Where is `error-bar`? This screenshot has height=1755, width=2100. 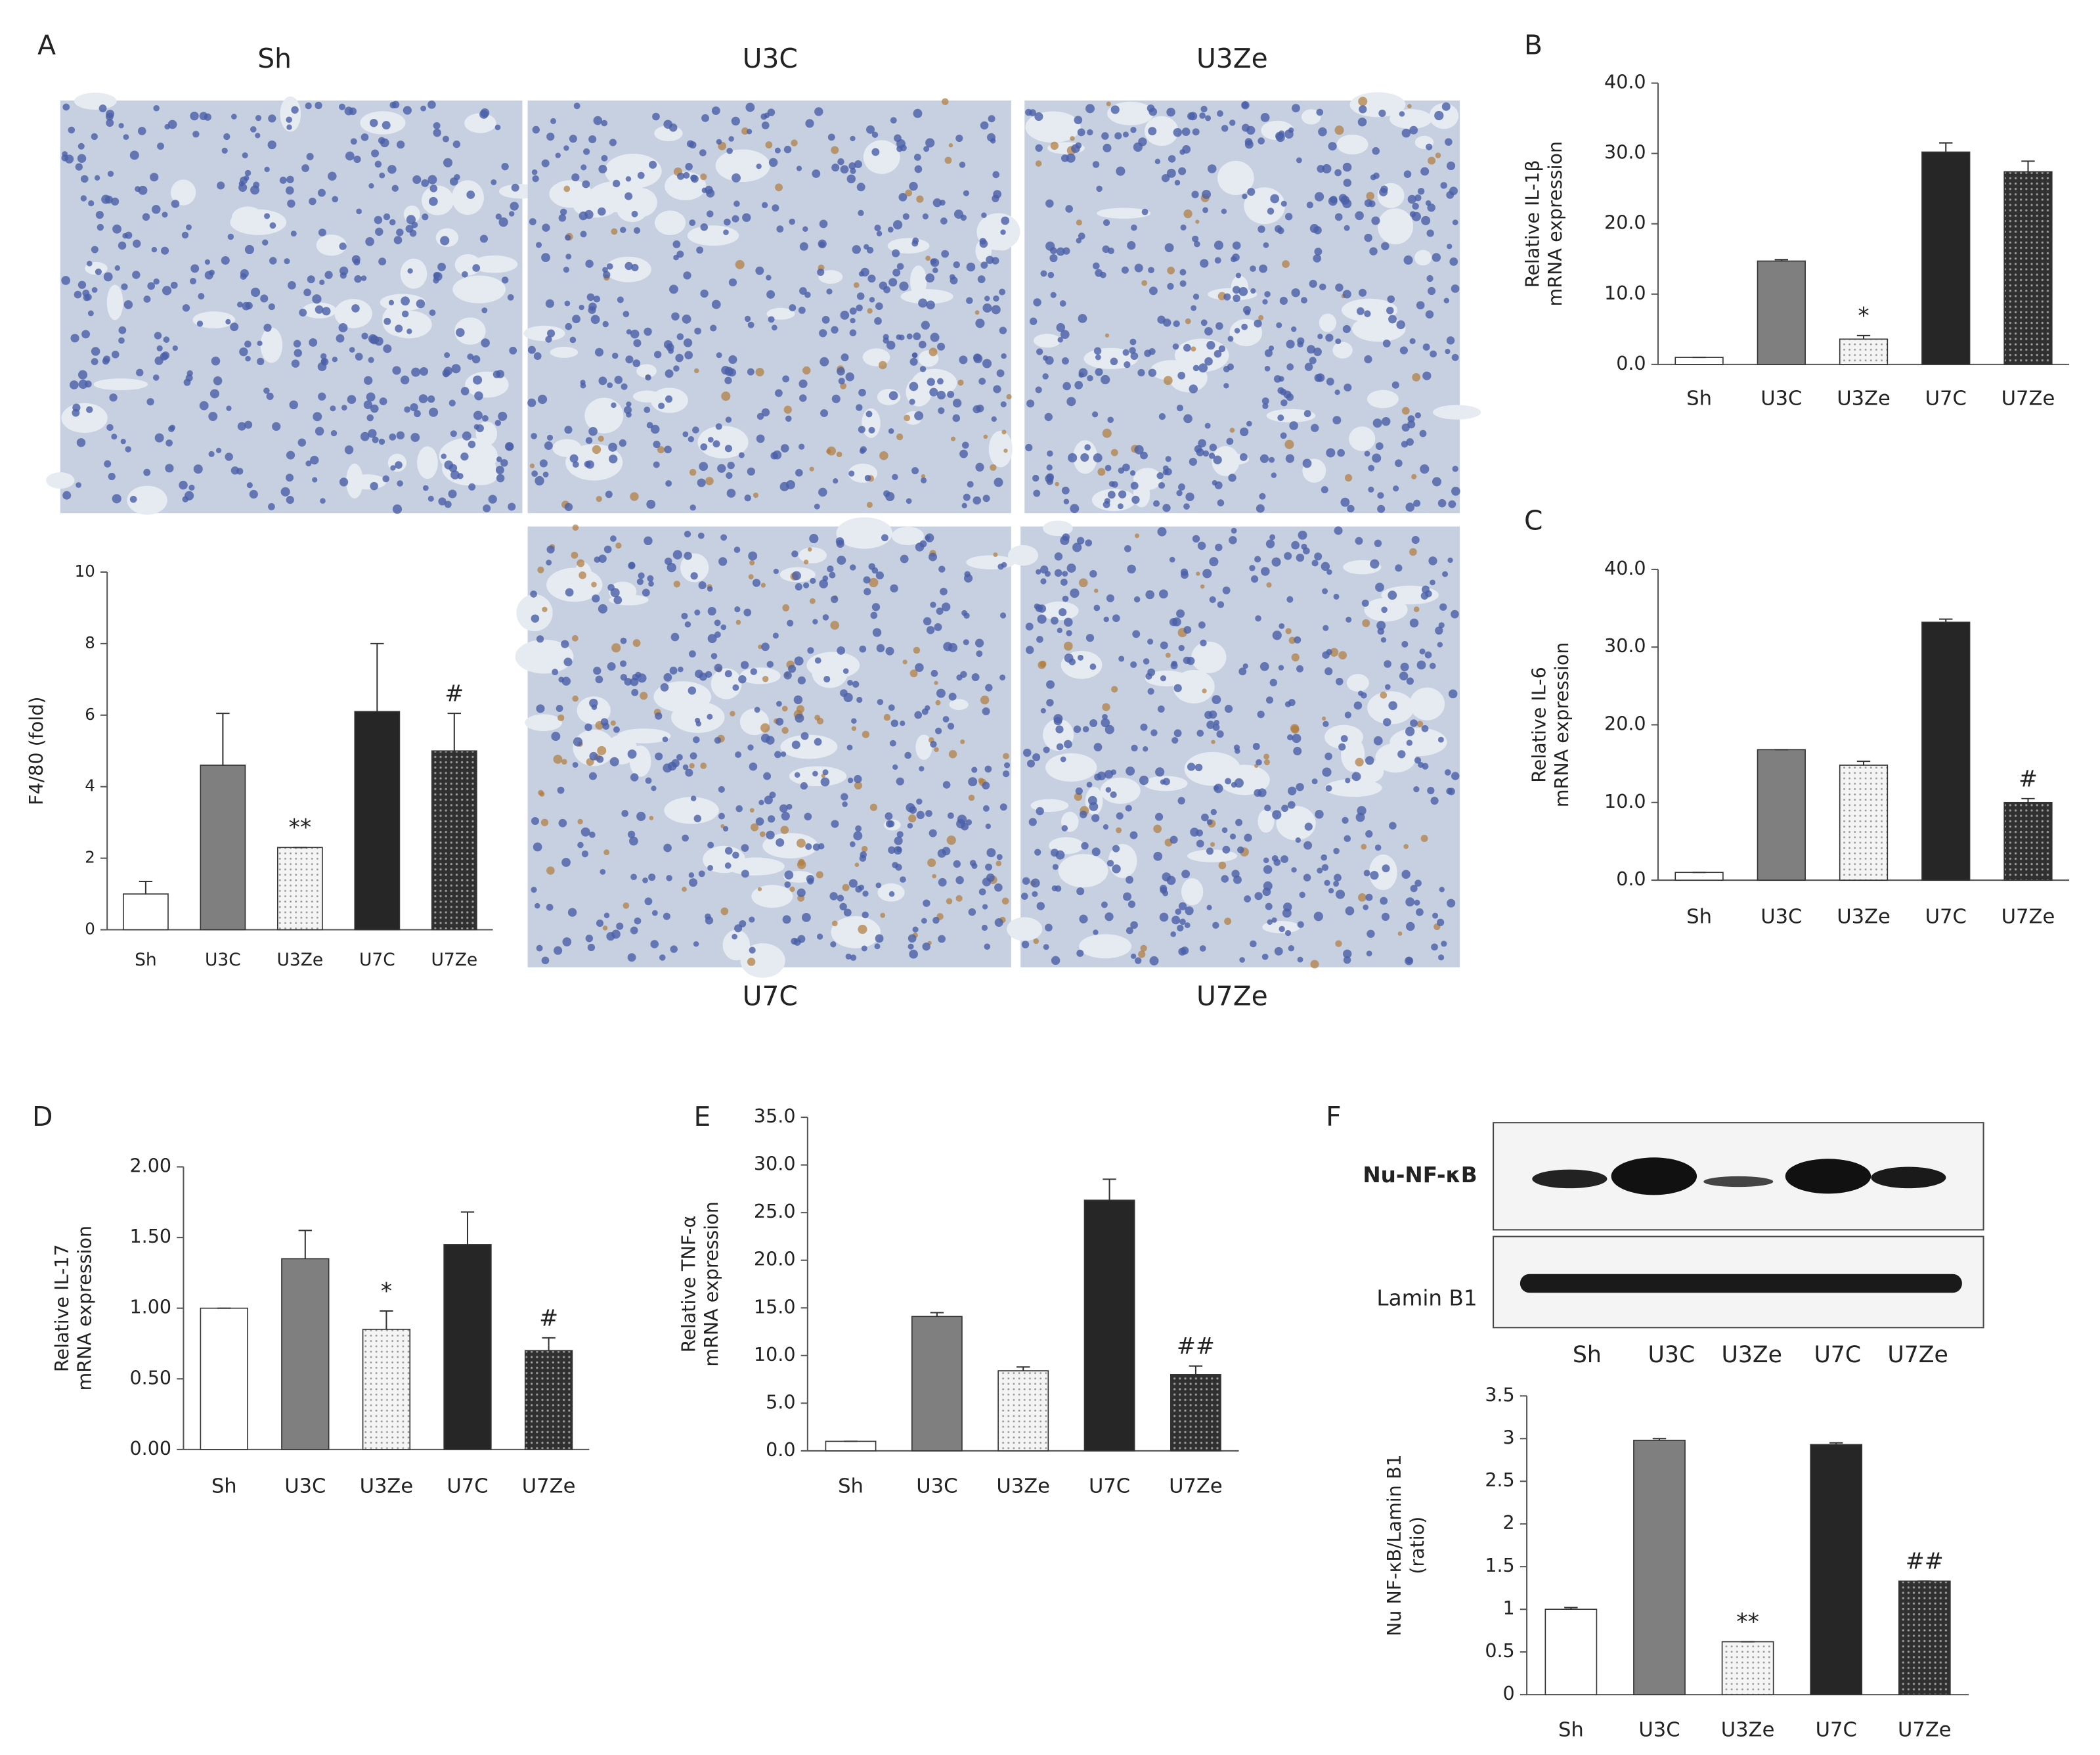
error-bar is located at coordinates (1781, 260).